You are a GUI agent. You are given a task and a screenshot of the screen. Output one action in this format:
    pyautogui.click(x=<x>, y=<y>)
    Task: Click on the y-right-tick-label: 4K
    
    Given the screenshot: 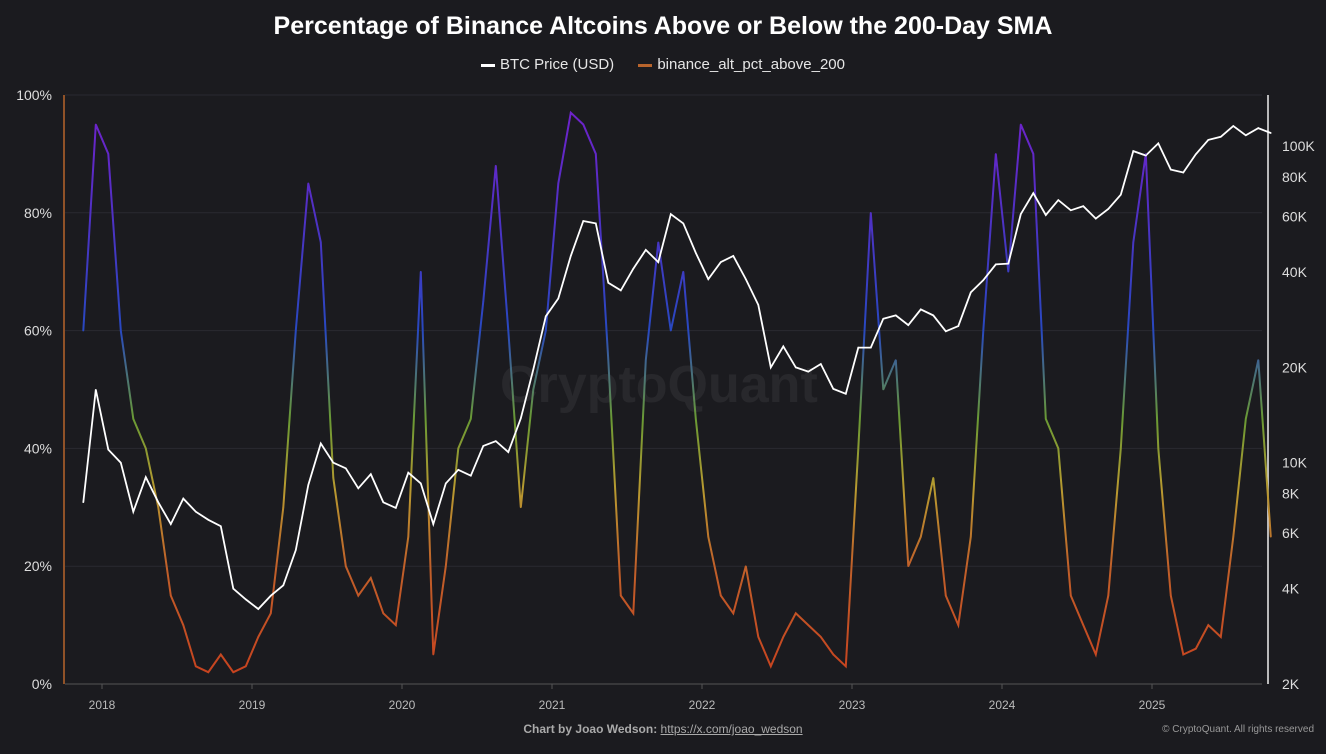 What is the action you would take?
    pyautogui.click(x=1291, y=589)
    